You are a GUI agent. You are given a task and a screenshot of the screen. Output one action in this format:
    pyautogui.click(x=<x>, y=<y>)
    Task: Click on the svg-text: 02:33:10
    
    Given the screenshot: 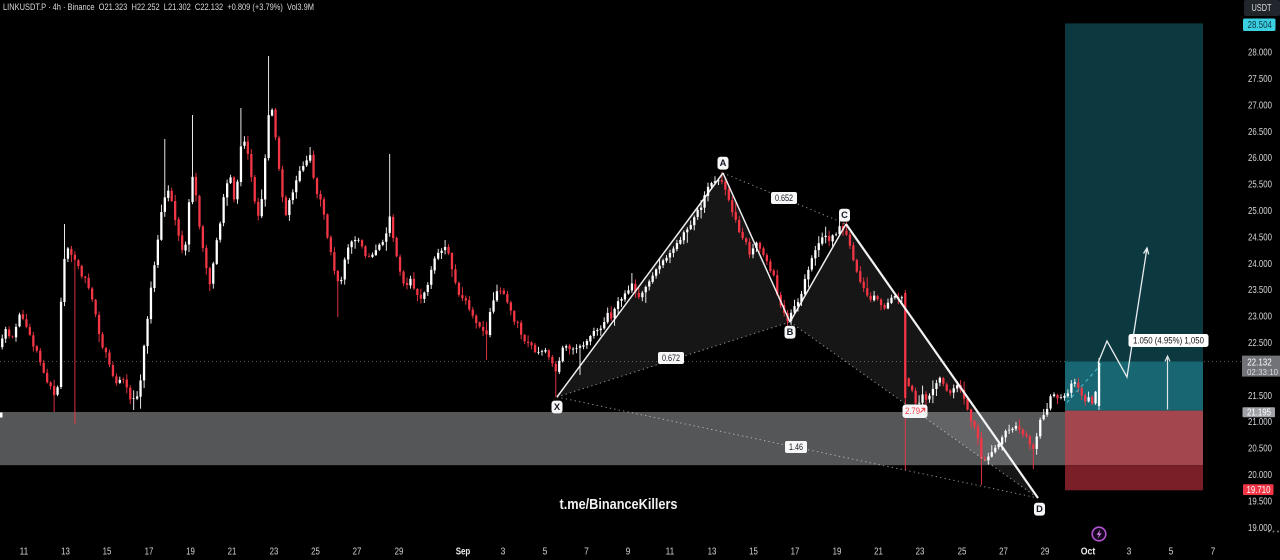 What is the action you would take?
    pyautogui.click(x=1262, y=372)
    